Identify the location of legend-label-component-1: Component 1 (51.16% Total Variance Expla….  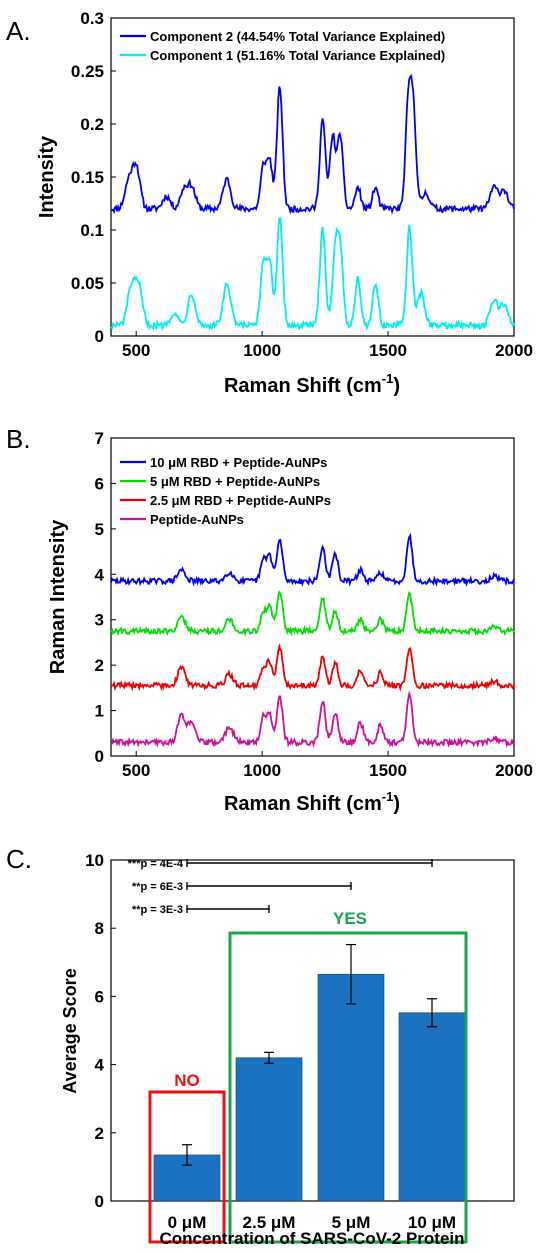
(297, 55).